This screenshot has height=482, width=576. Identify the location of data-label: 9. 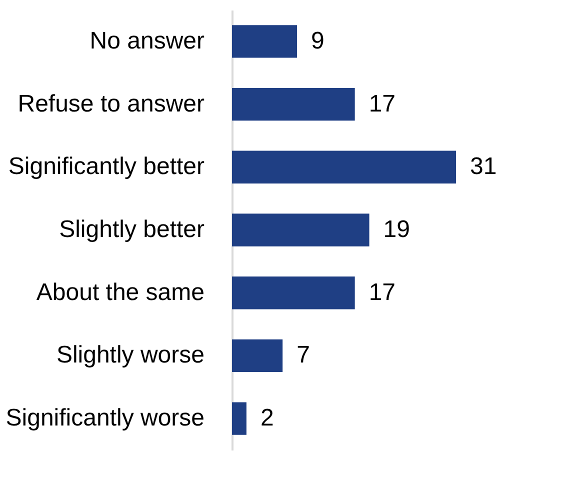
(317, 40).